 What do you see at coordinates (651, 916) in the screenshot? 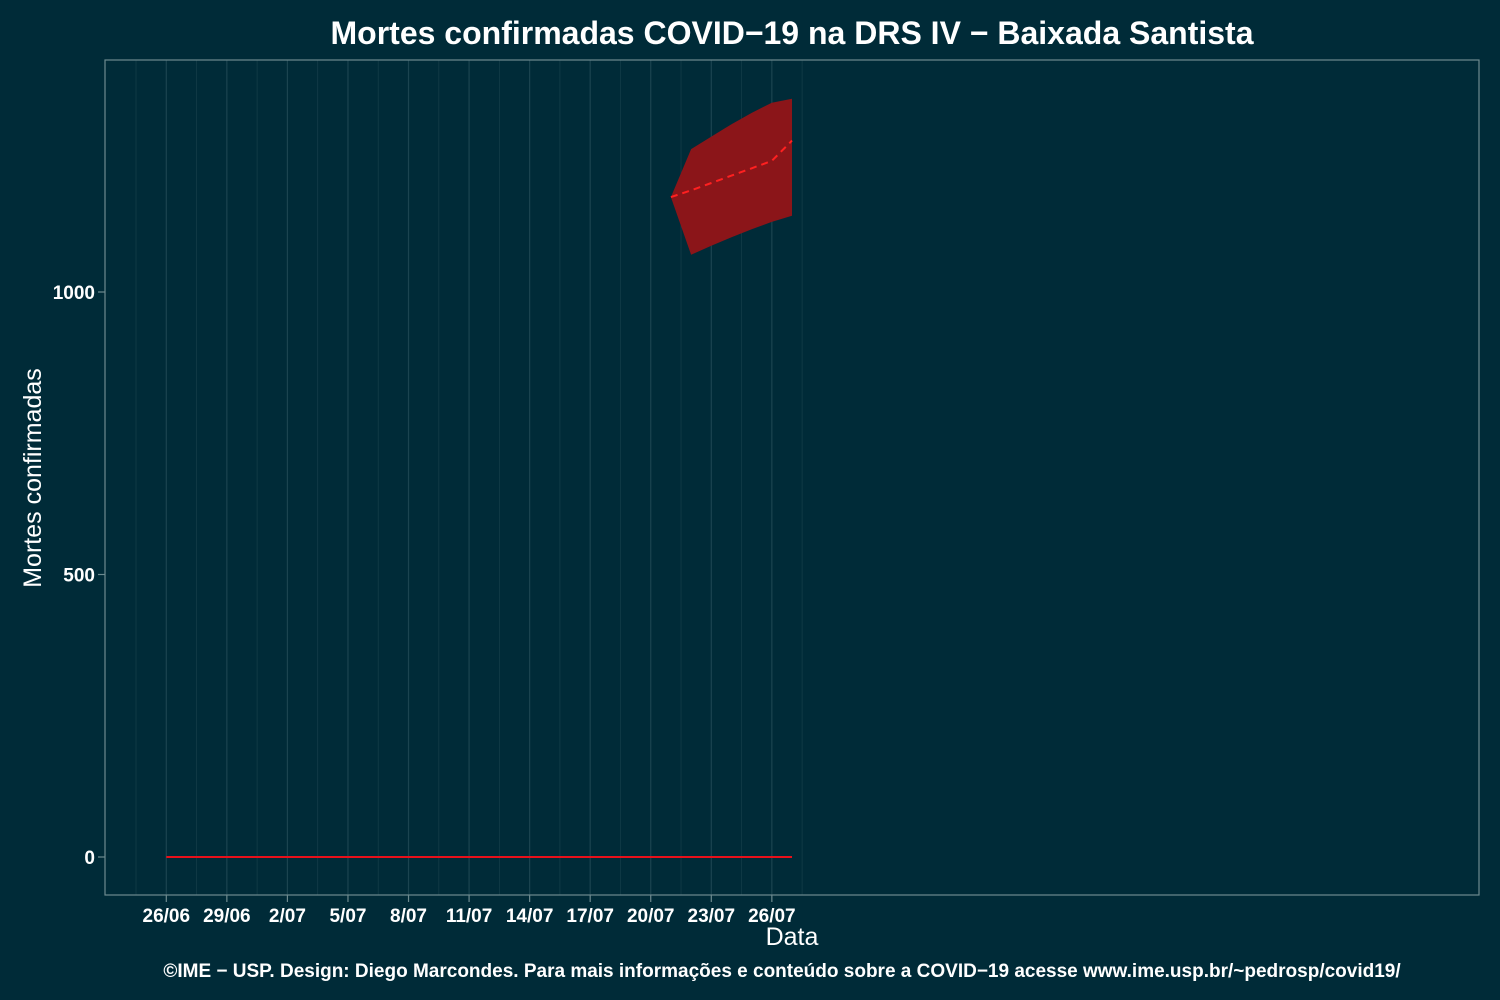
I see `x-tick-label: 20/07` at bounding box center [651, 916].